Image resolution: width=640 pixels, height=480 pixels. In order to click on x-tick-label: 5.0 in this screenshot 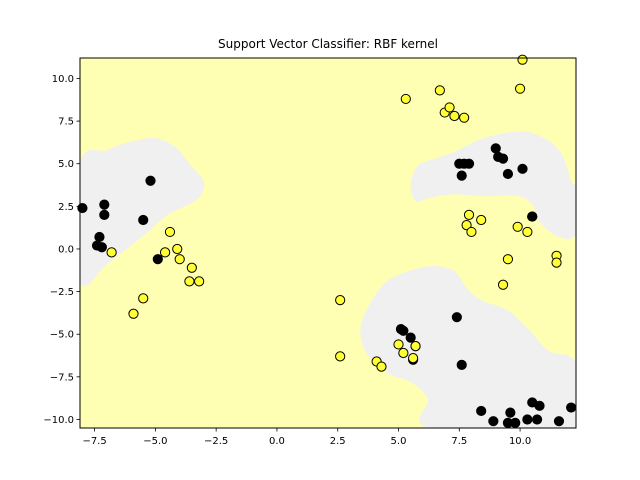, I will do `click(399, 441)`.